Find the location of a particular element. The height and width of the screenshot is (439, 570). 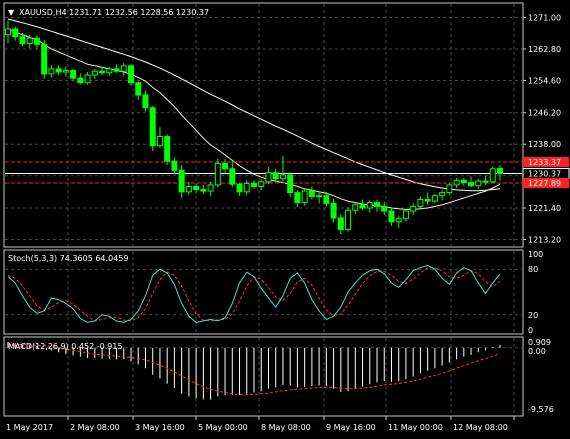

price-tag-label: 1233.37 is located at coordinates (544, 162).